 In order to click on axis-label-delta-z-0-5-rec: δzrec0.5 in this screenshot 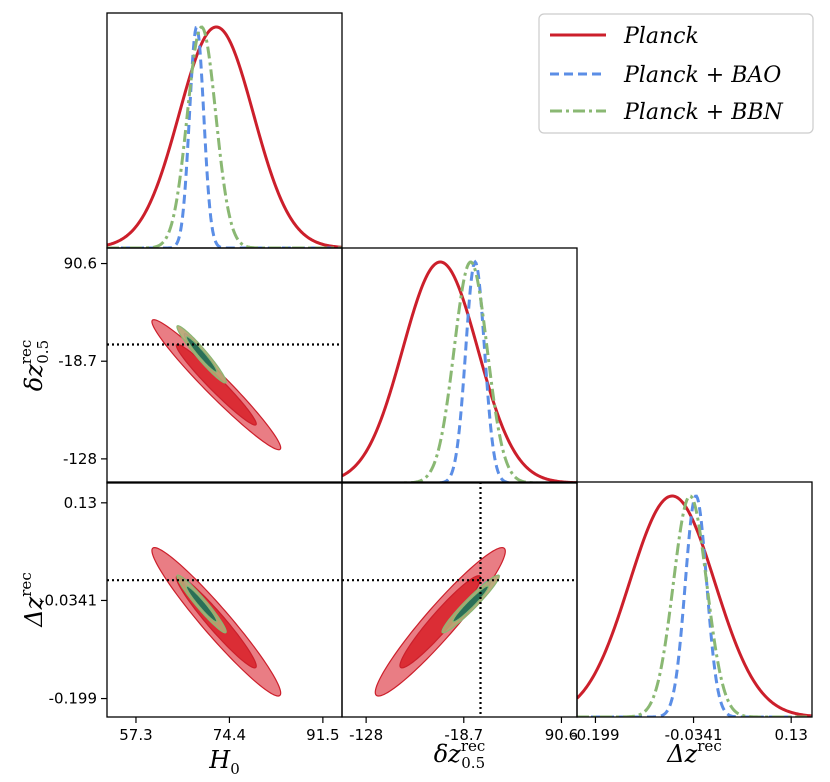, I will do `click(34, 366)`.